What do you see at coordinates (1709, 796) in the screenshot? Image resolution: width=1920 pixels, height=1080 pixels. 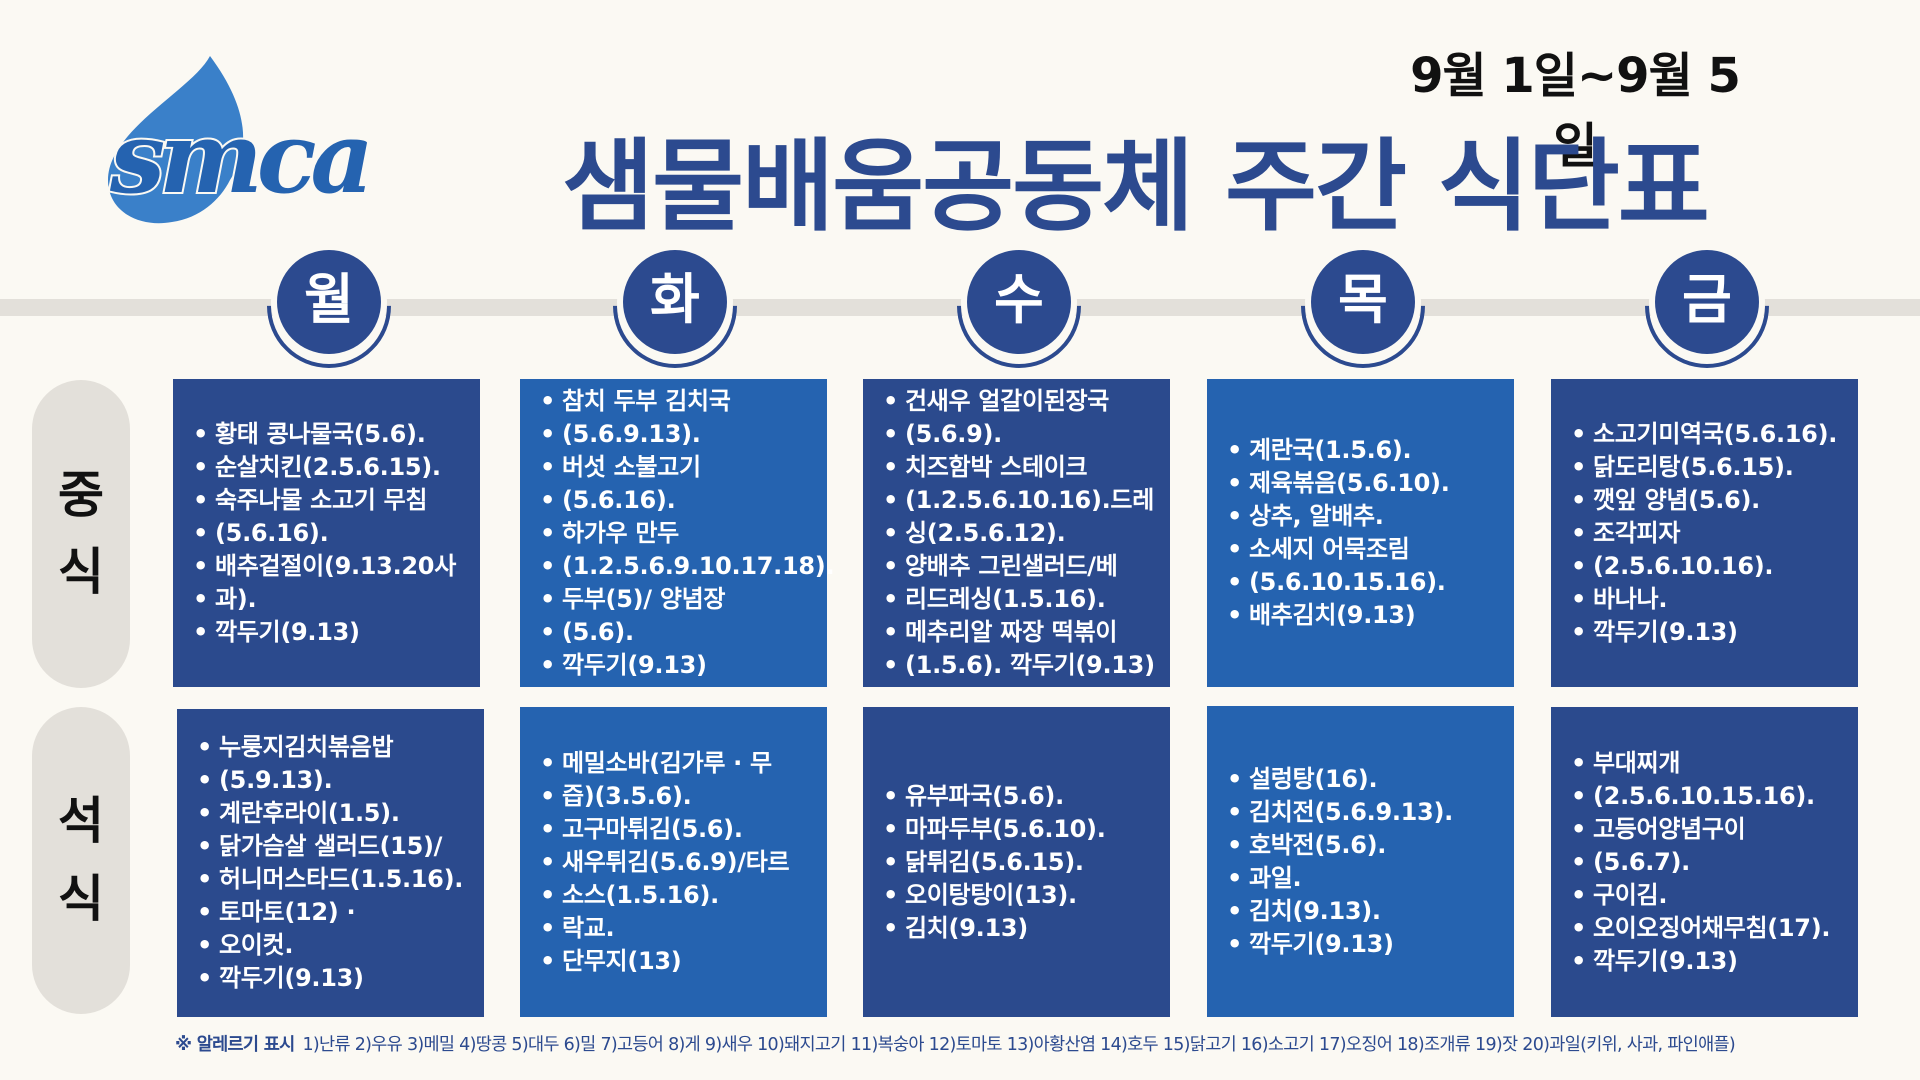 I see `menu-item: (2.5.6.10.15.16).` at bounding box center [1709, 796].